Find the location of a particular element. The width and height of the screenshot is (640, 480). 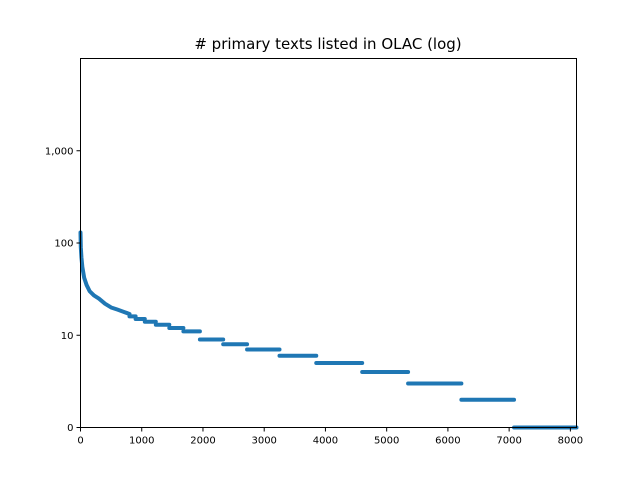

x-tick-label: 1000 is located at coordinates (141, 441).